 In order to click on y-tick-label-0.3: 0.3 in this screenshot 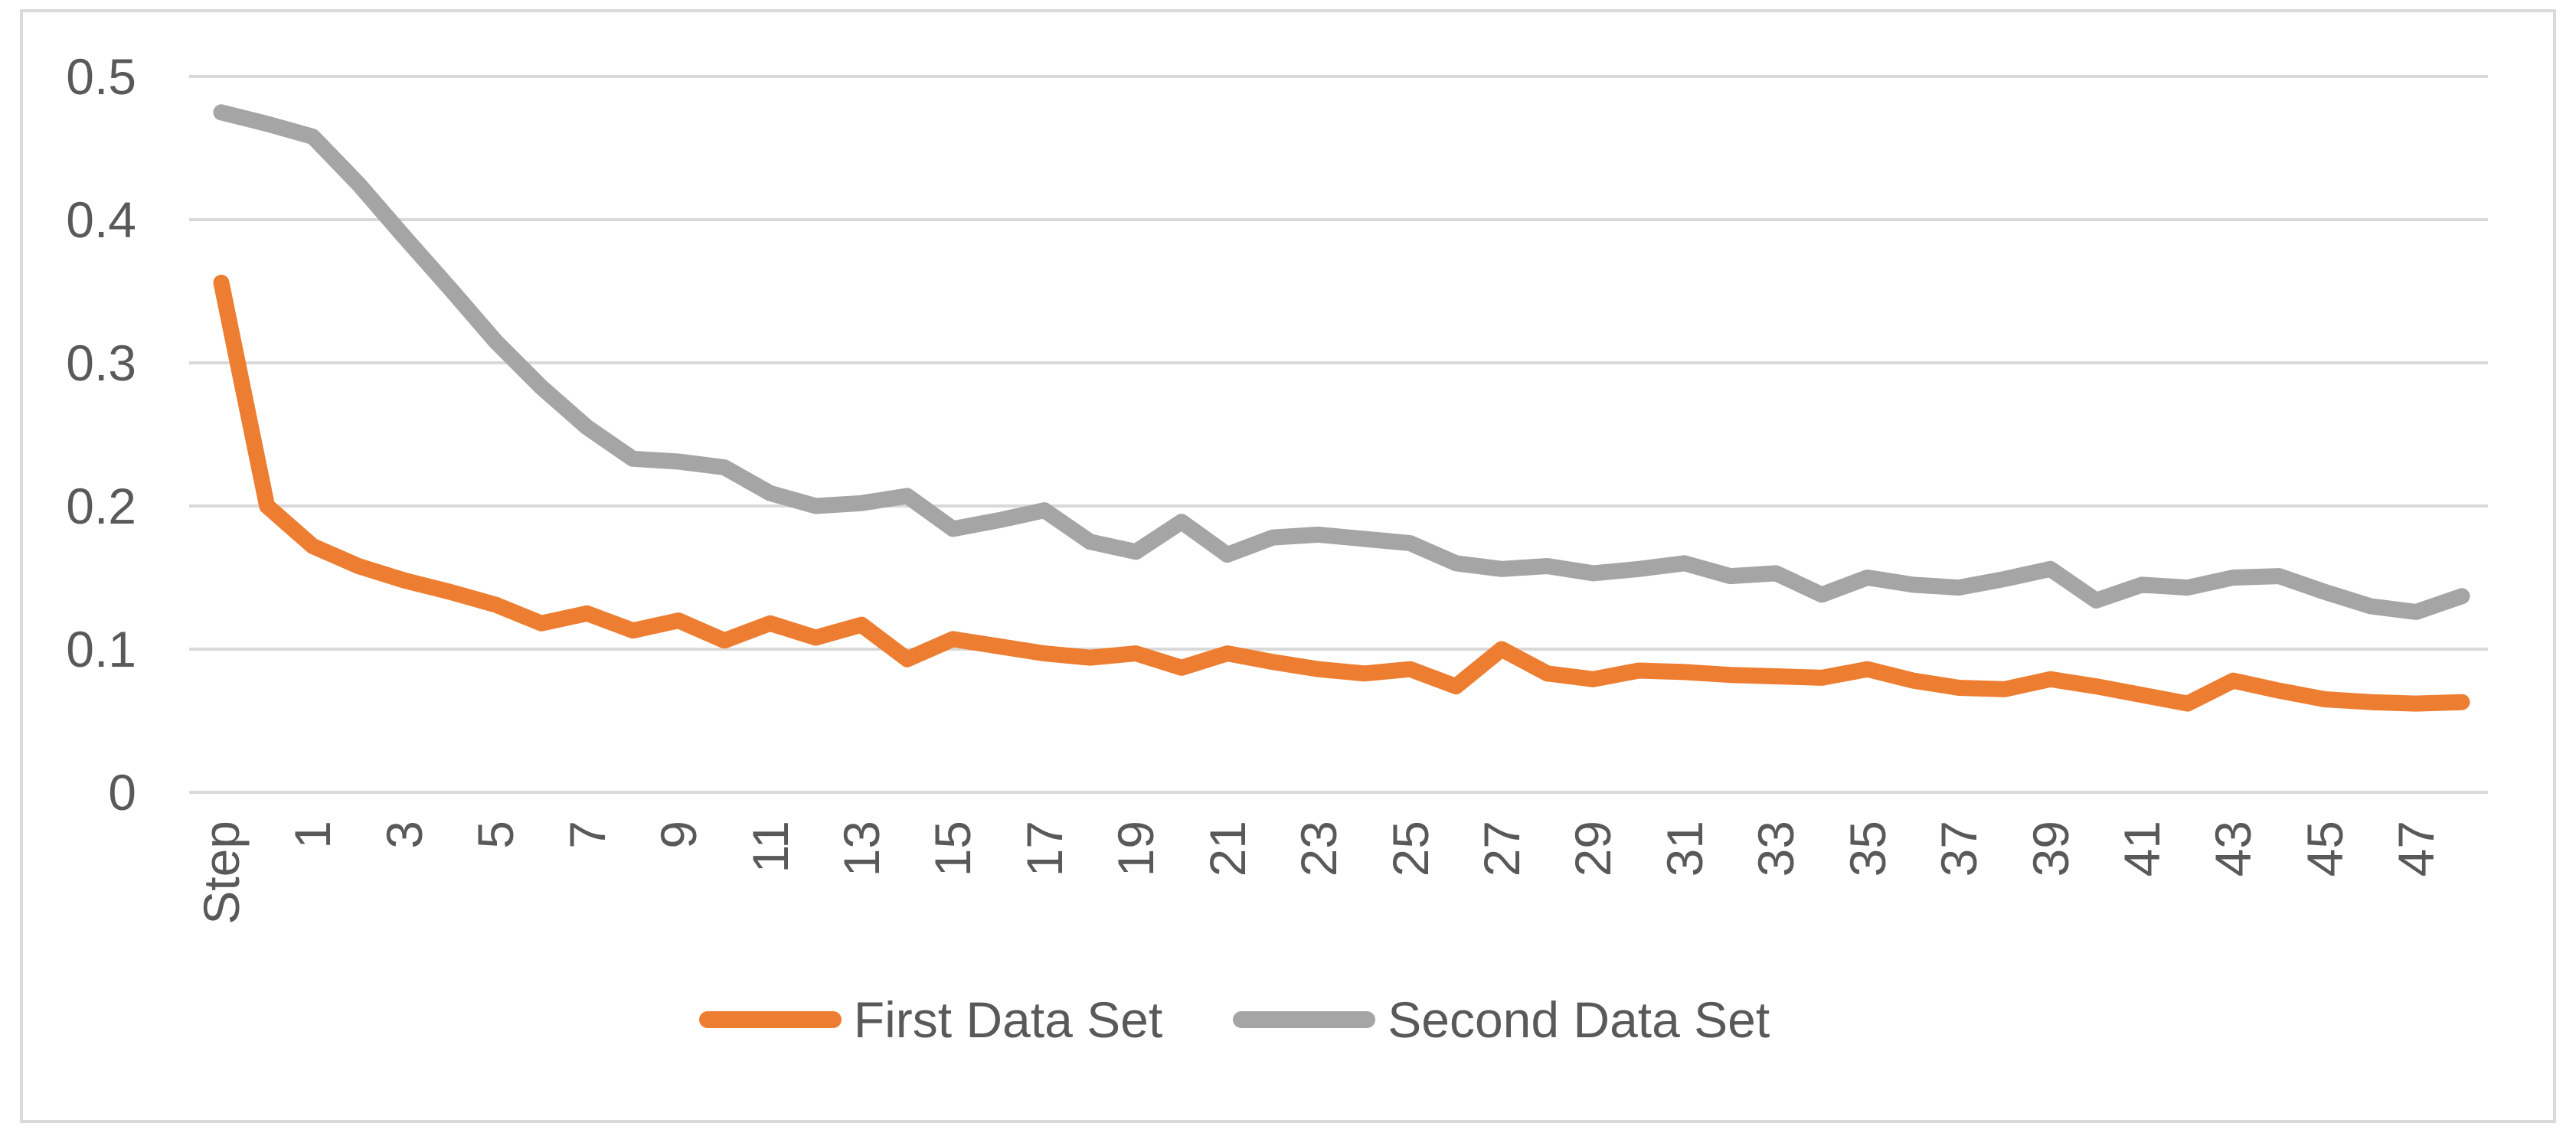, I will do `click(101, 363)`.